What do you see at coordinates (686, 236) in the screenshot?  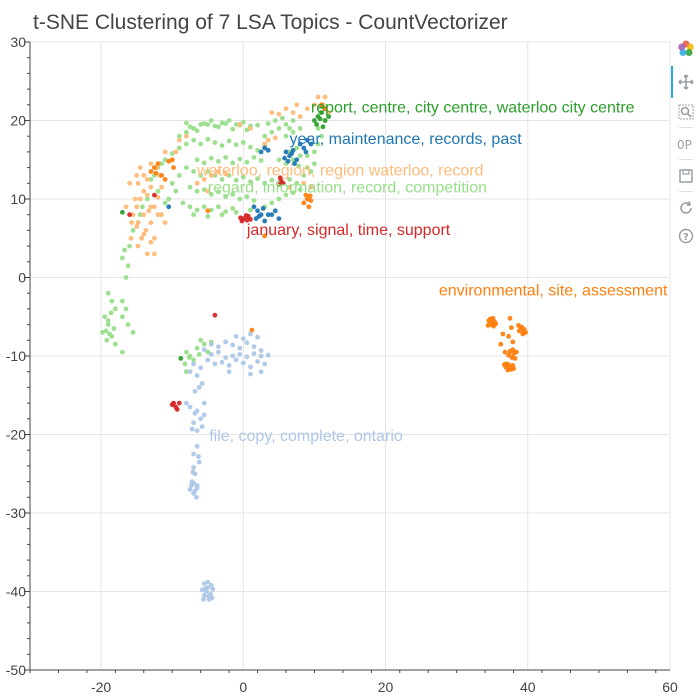 I see `help-tool-icon: ?` at bounding box center [686, 236].